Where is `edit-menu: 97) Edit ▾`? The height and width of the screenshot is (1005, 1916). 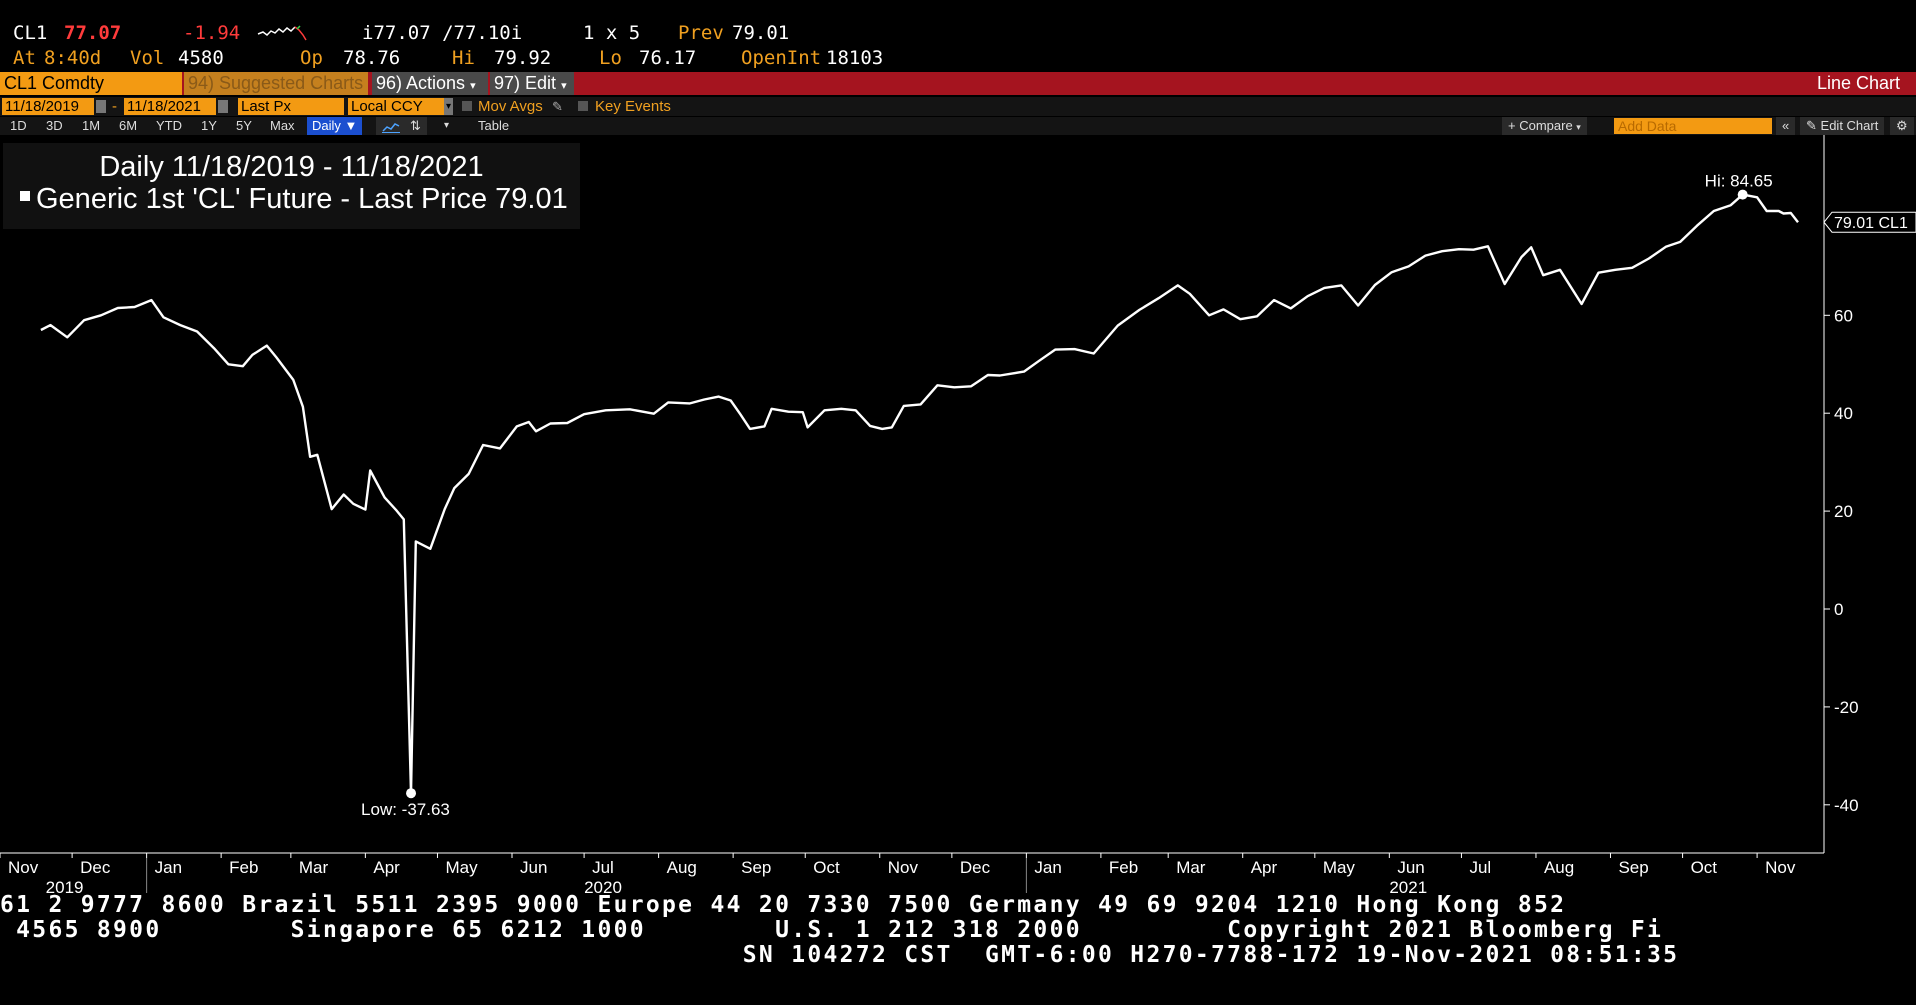 edit-menu: 97) Edit ▾ is located at coordinates (532, 83).